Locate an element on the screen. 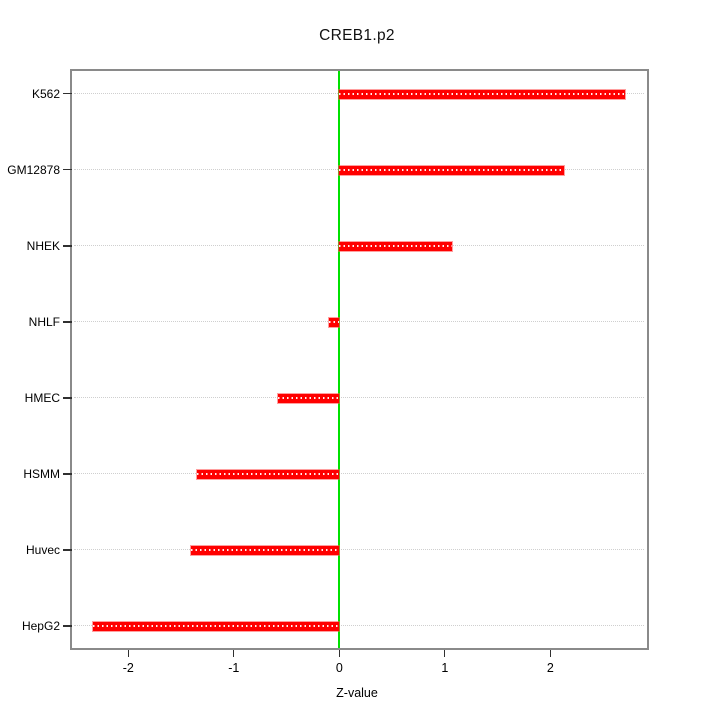  bar-hmec is located at coordinates (309, 398).